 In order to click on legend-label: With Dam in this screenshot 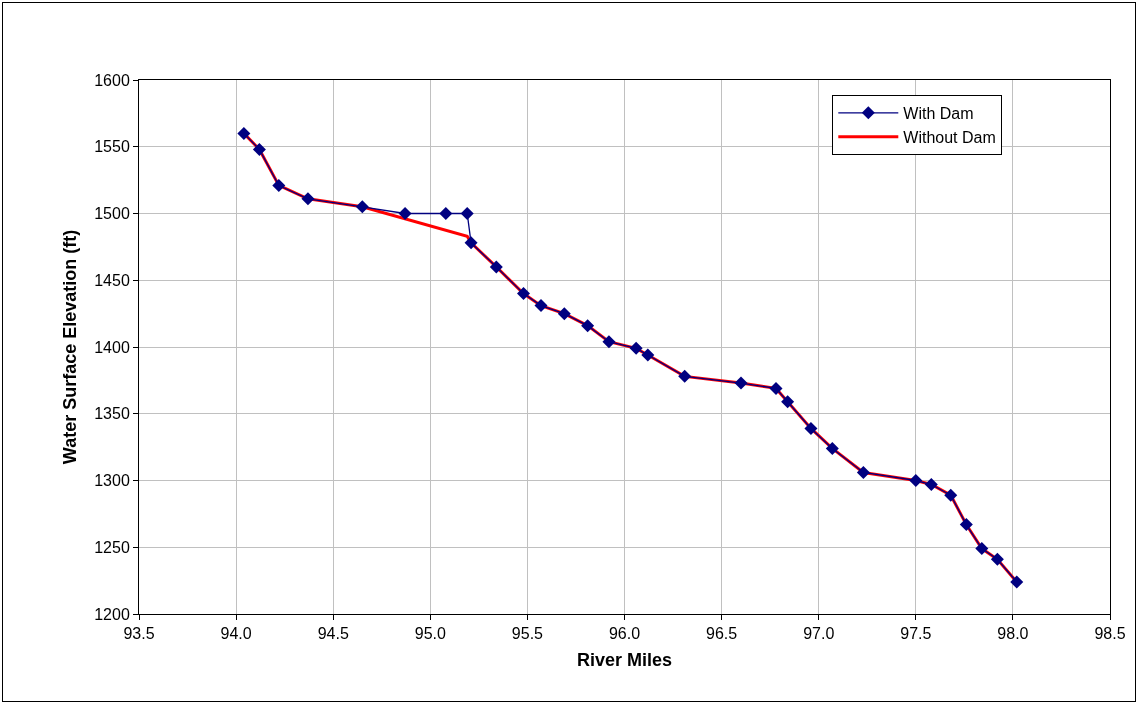, I will do `click(938, 114)`.